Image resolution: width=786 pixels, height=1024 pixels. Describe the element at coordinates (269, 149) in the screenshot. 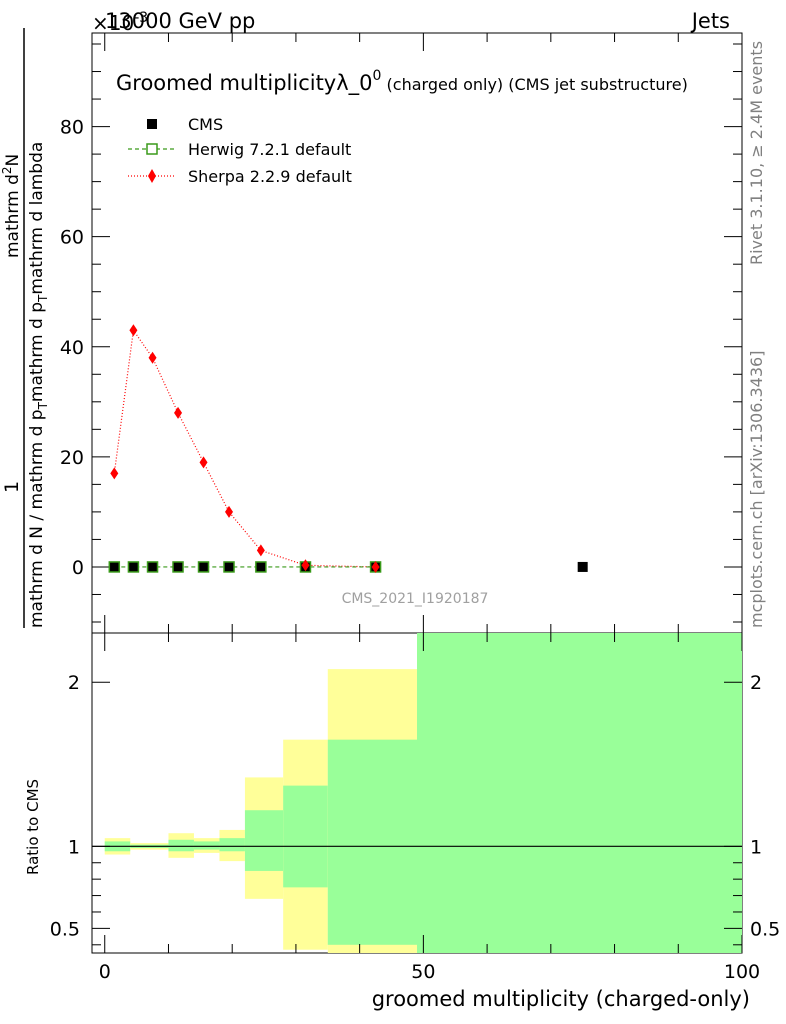

I see `svg-text: Herwig 7.2.1 default` at that location.